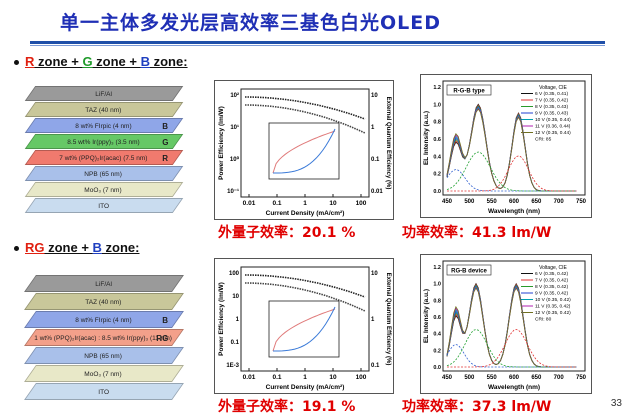 The width and height of the screenshot is (636, 419). I want to click on legend-item: 10 V (0.35, 0.44), so click(553, 120).